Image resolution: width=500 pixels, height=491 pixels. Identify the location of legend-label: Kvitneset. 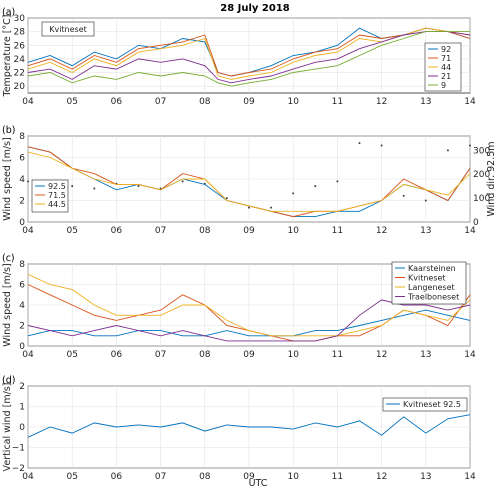
(427, 278).